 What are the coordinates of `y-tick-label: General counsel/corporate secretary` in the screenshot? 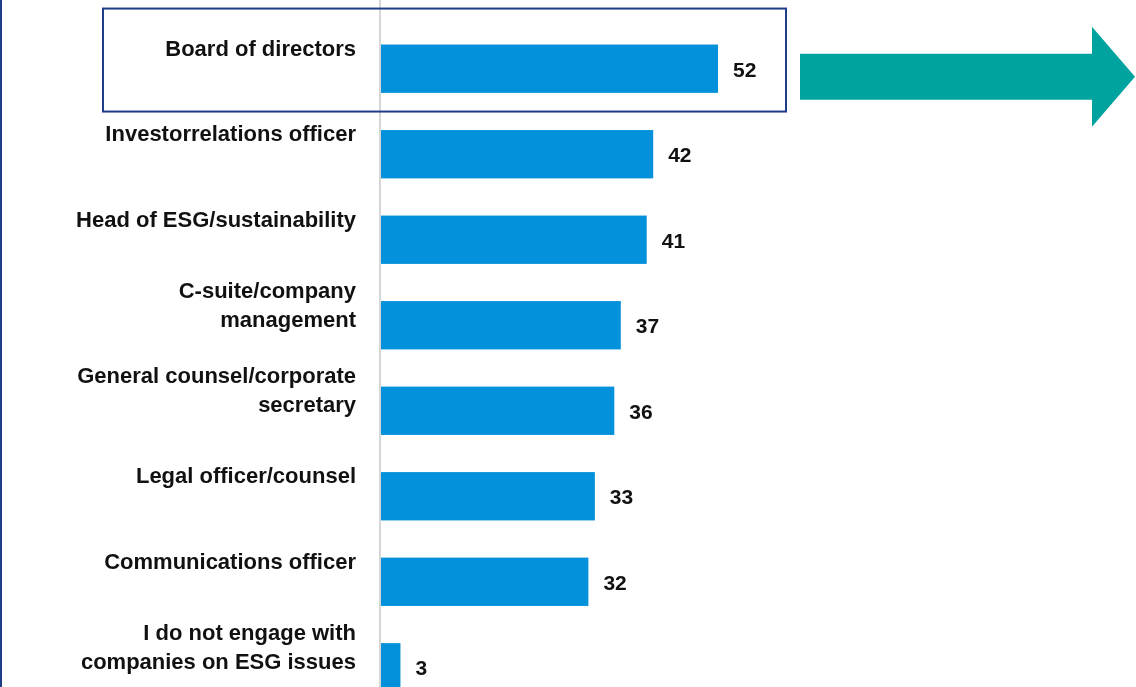 It's located at (217, 390).